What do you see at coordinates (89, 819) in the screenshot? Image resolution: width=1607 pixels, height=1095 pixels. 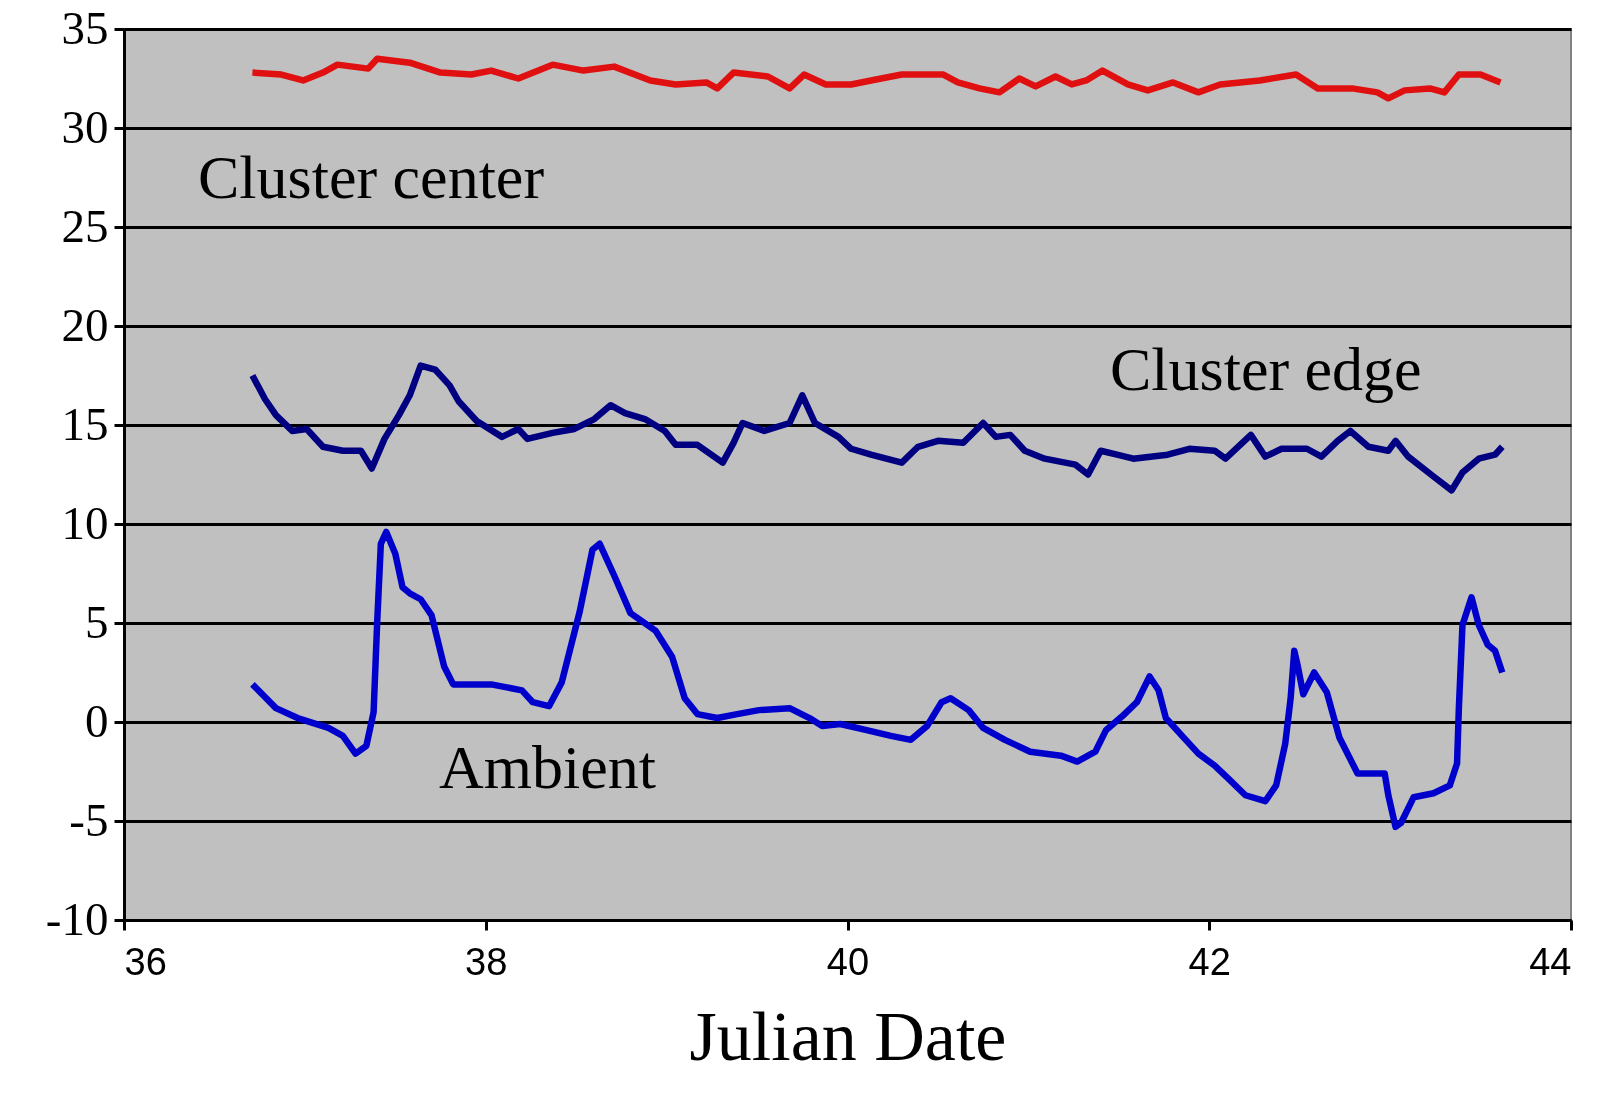 I see `y-tick-label: -5` at bounding box center [89, 819].